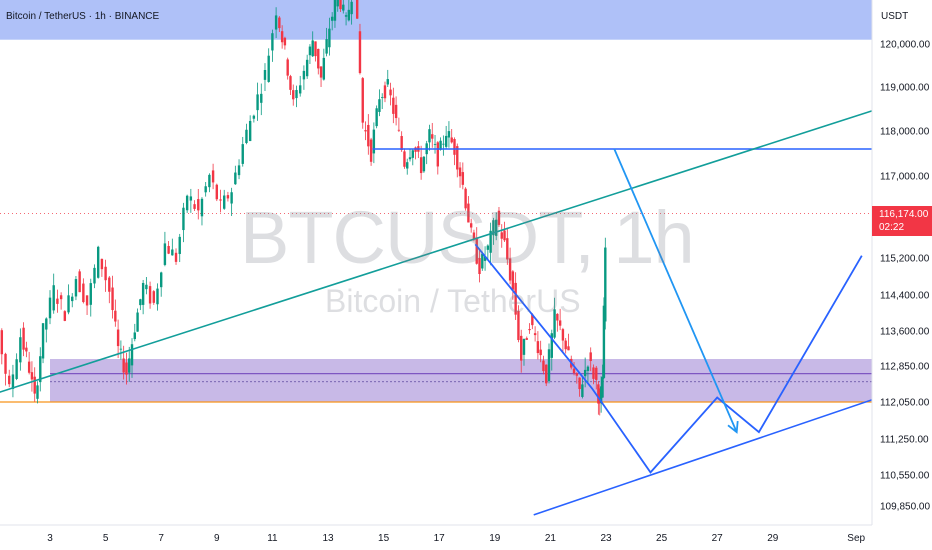 The height and width of the screenshot is (550, 932). What do you see at coordinates (662, 538) in the screenshot?
I see `time-tick-label: 25` at bounding box center [662, 538].